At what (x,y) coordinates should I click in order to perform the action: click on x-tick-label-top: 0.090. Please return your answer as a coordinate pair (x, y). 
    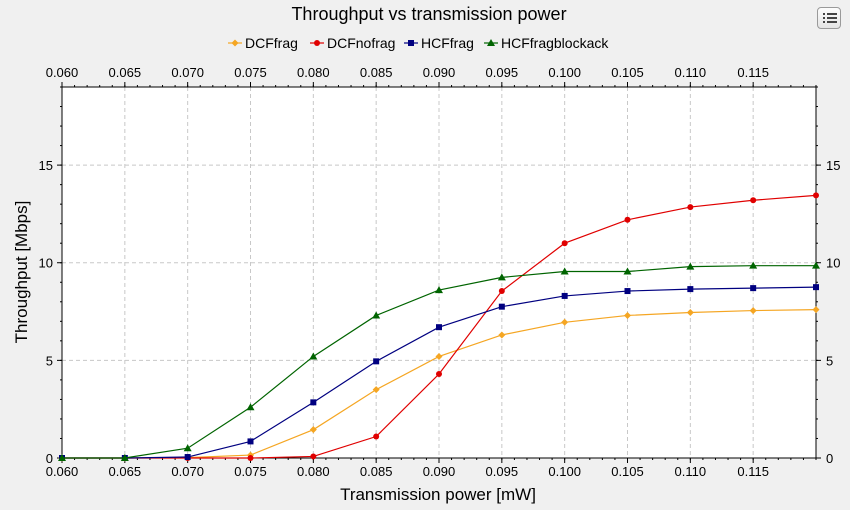
    Looking at the image, I should click on (439, 72).